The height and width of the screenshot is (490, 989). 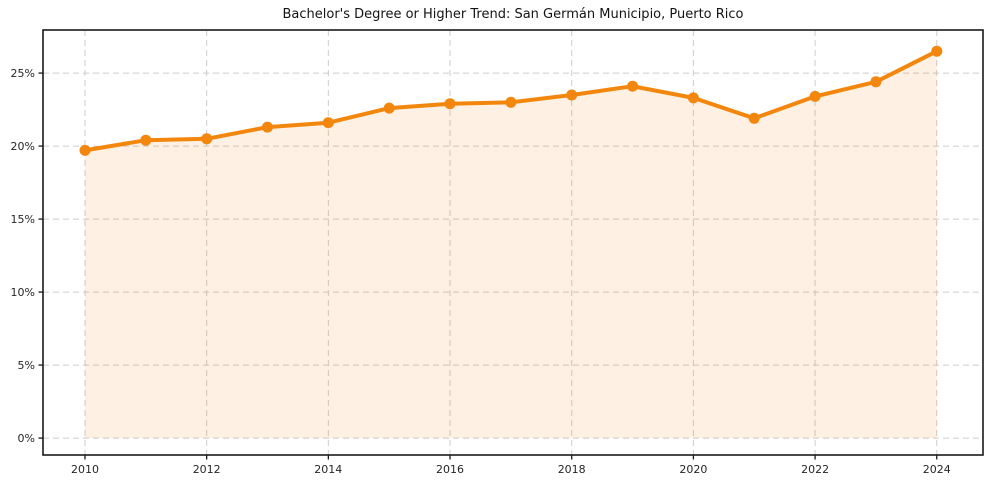 I want to click on data-point-2014, so click(x=328, y=123).